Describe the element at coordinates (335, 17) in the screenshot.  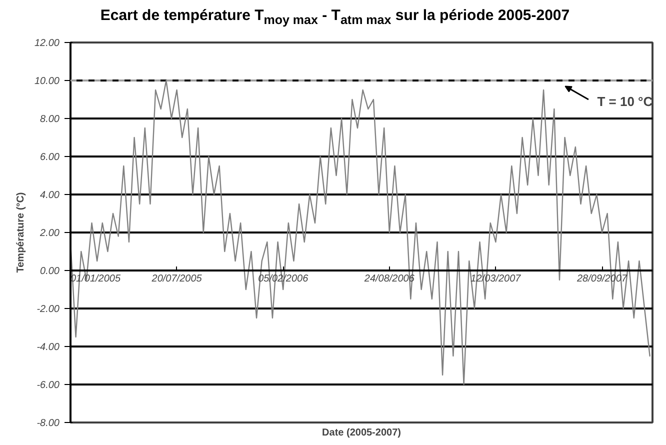
I see `chart-title: Ecart de température T$_{moy max}$ - T$_{atm max}$ sur la période 2005-2007` at that location.